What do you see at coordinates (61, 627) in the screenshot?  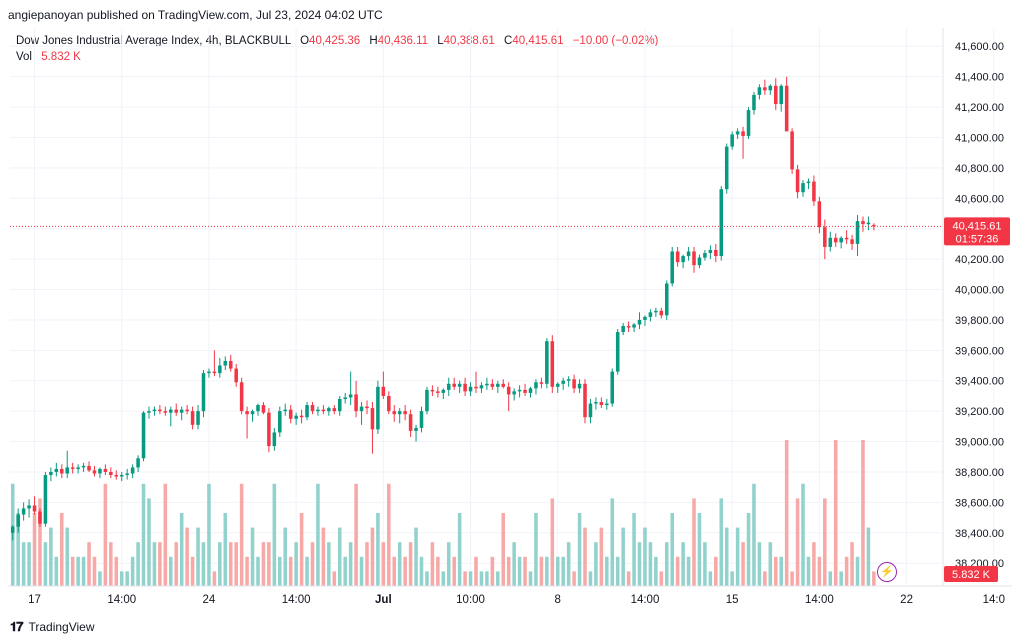 I see `footer-logo-text: TradingView` at bounding box center [61, 627].